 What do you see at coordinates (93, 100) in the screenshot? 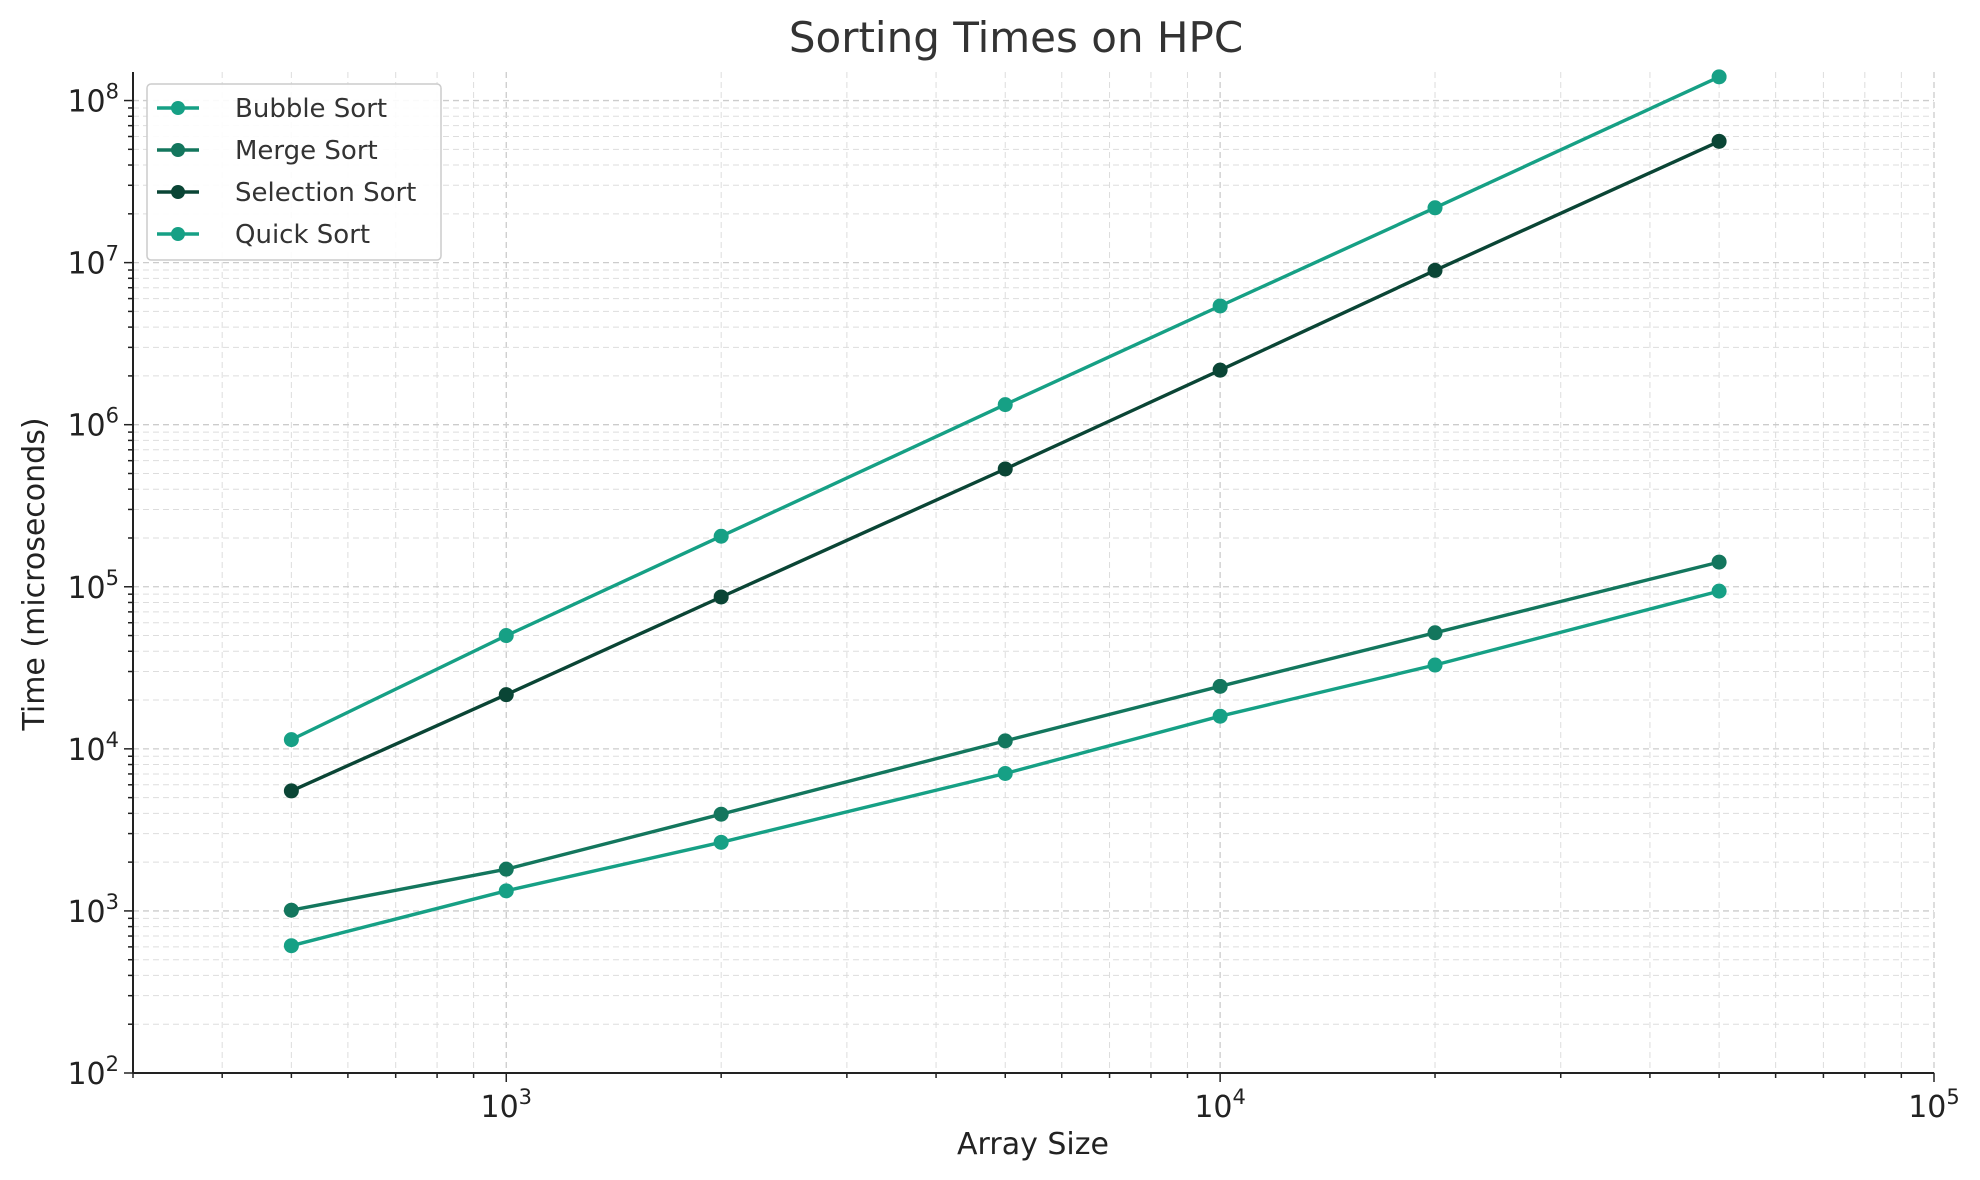
I see `y-tick-label: 10⁸` at bounding box center [93, 100].